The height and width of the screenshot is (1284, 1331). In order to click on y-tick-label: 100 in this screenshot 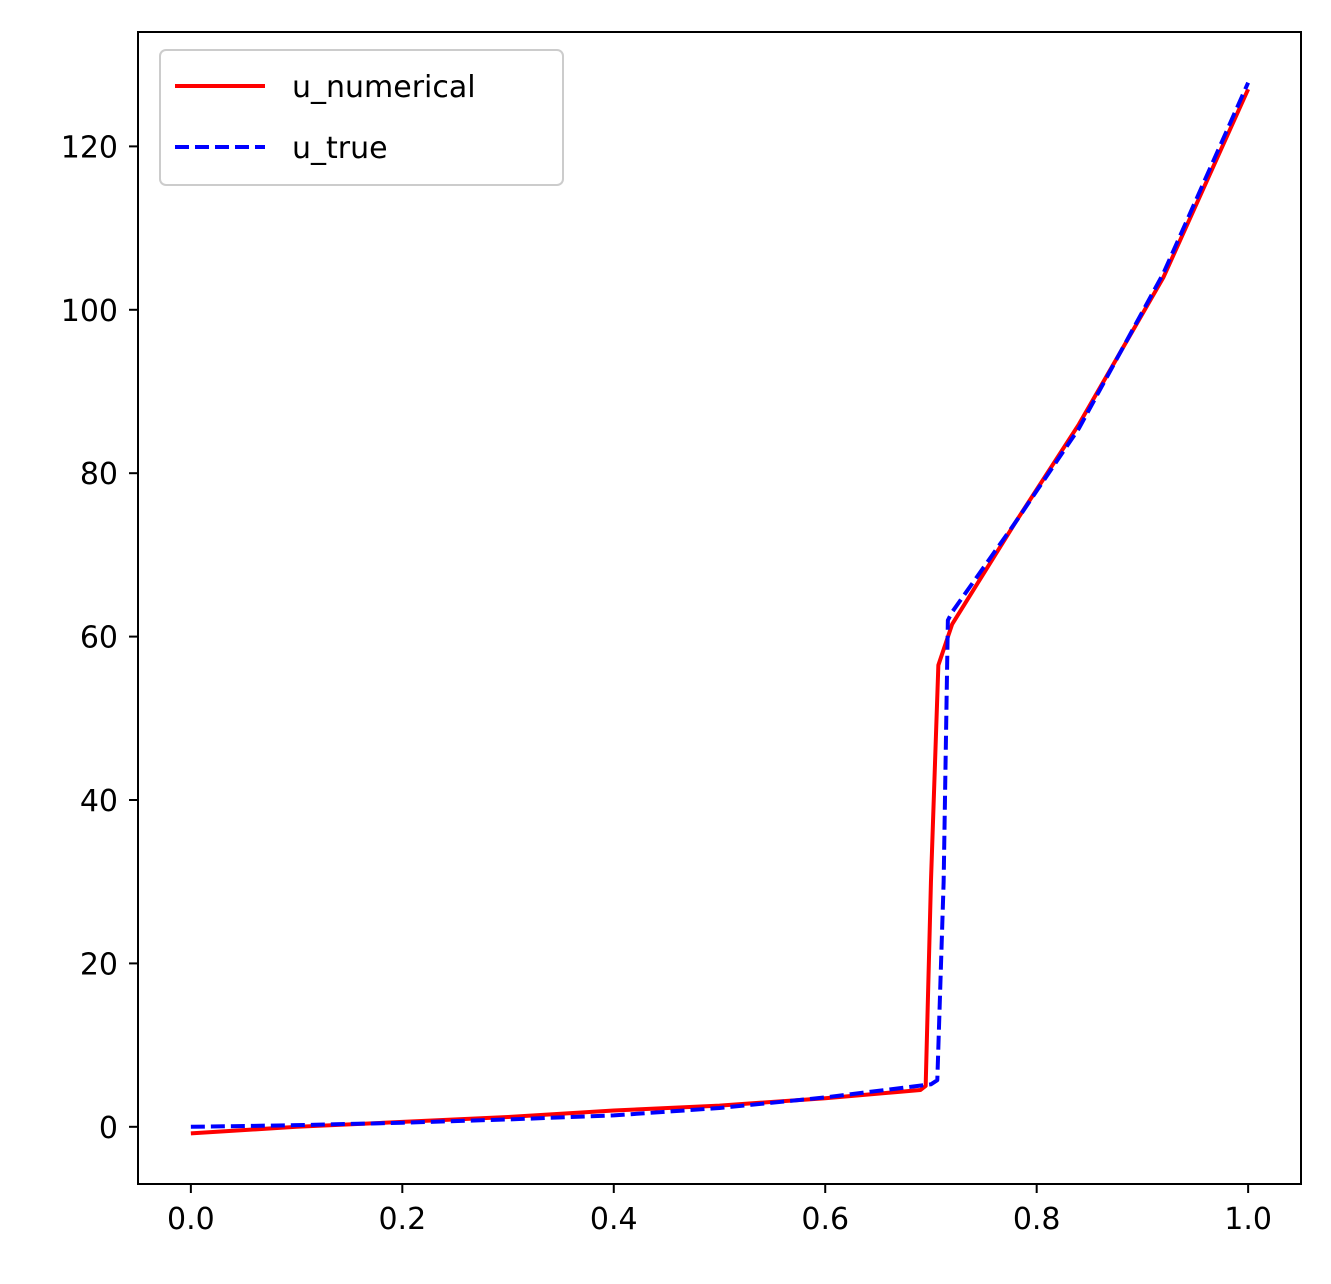, I will do `click(89, 311)`.